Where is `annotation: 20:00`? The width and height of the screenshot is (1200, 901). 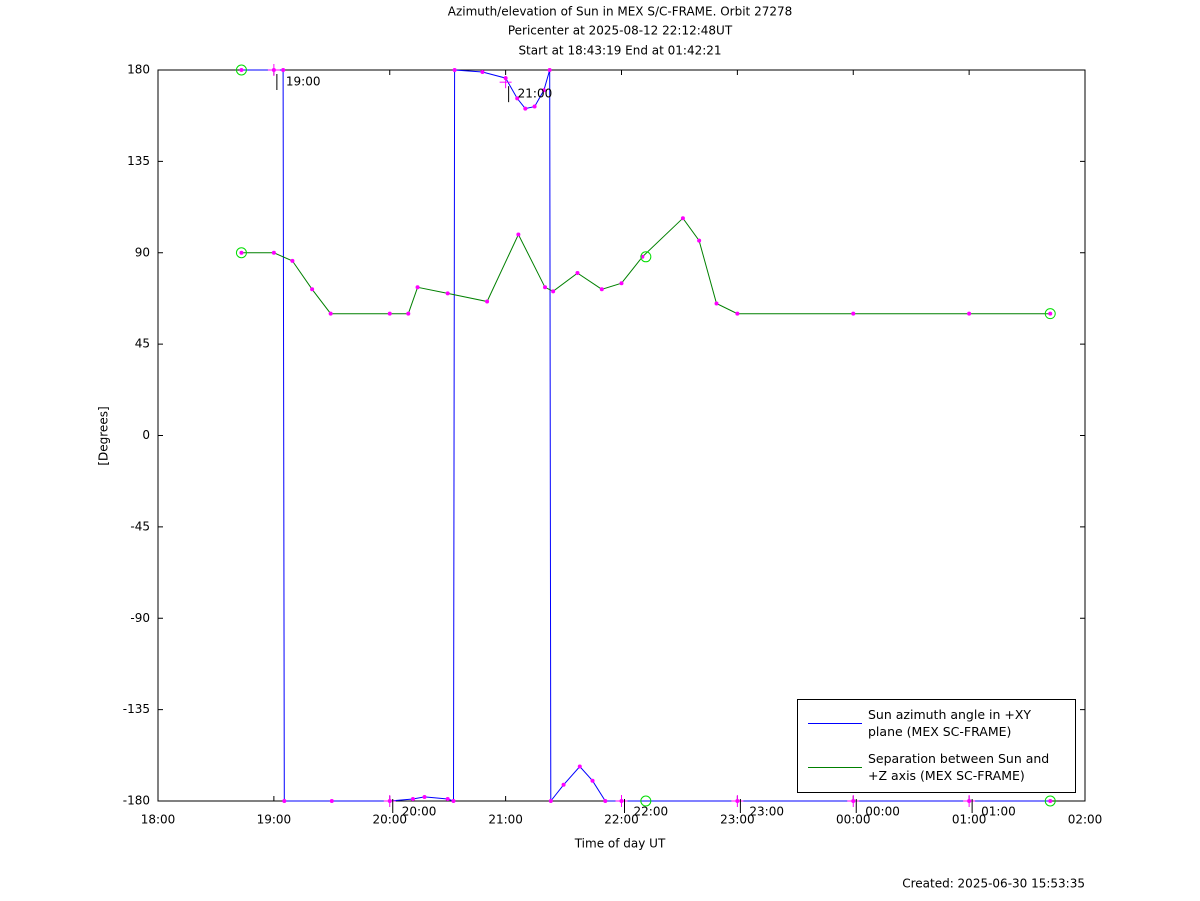
annotation: 20:00 is located at coordinates (419, 812).